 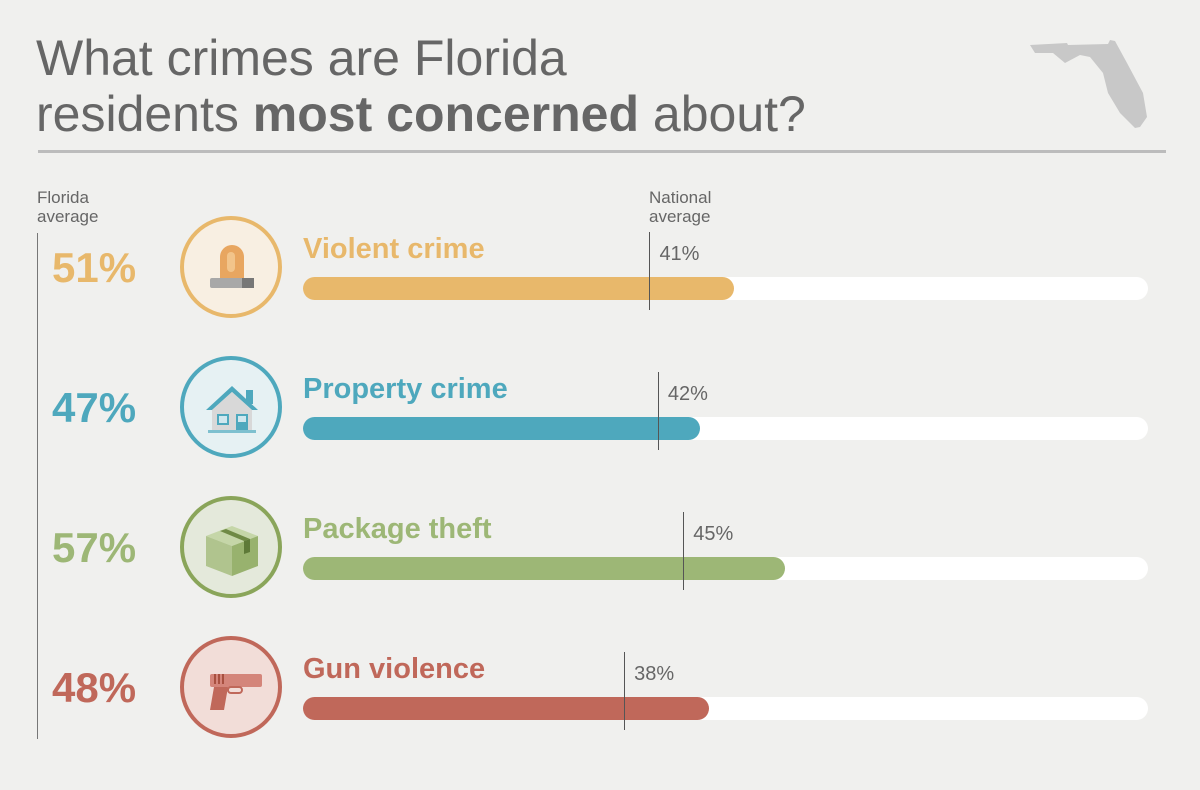 What do you see at coordinates (94, 267) in the screenshot?
I see `florida-value-label: 51%` at bounding box center [94, 267].